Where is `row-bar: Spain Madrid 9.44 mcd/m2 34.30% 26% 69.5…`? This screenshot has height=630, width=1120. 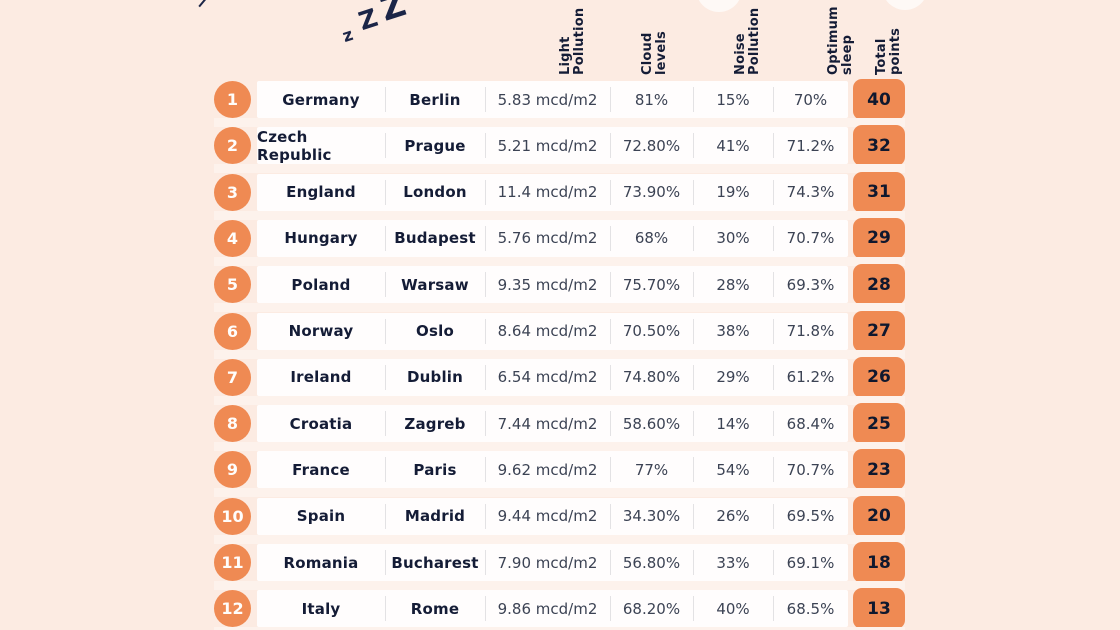
row-bar: Spain Madrid 9.44 mcd/m2 34.30% 26% 69.5… is located at coordinates (552, 516).